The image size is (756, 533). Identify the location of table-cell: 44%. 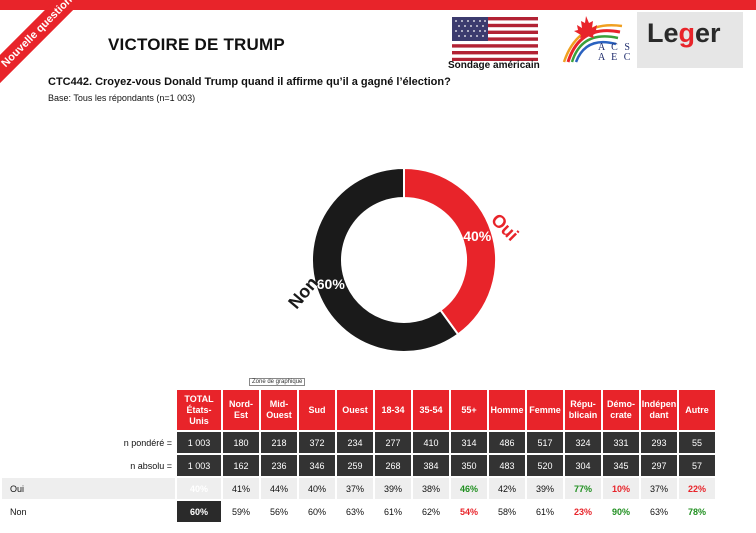
(279, 488).